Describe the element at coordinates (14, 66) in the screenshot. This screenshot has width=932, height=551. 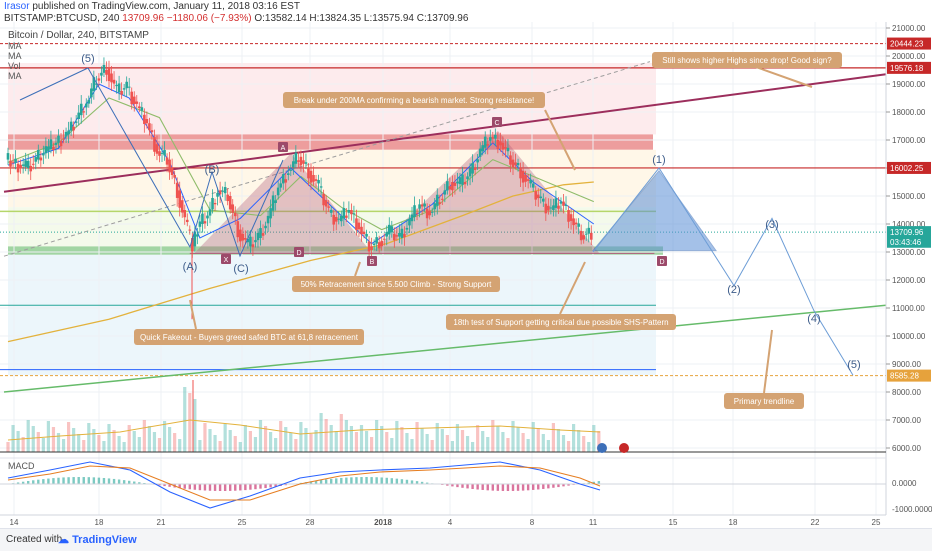
I see `indicator-vol: Vol` at that location.